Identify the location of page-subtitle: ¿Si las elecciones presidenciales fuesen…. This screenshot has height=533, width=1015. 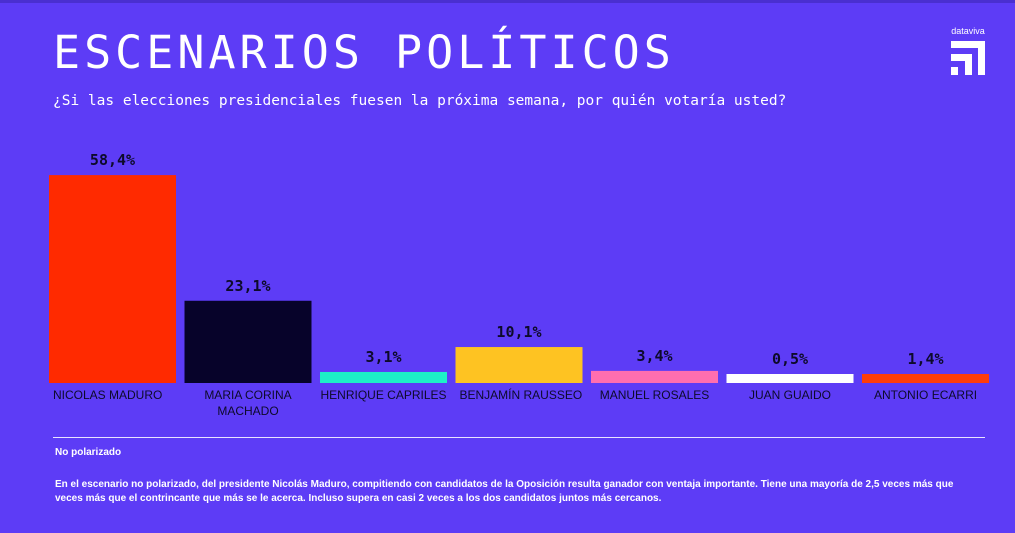
(420, 101).